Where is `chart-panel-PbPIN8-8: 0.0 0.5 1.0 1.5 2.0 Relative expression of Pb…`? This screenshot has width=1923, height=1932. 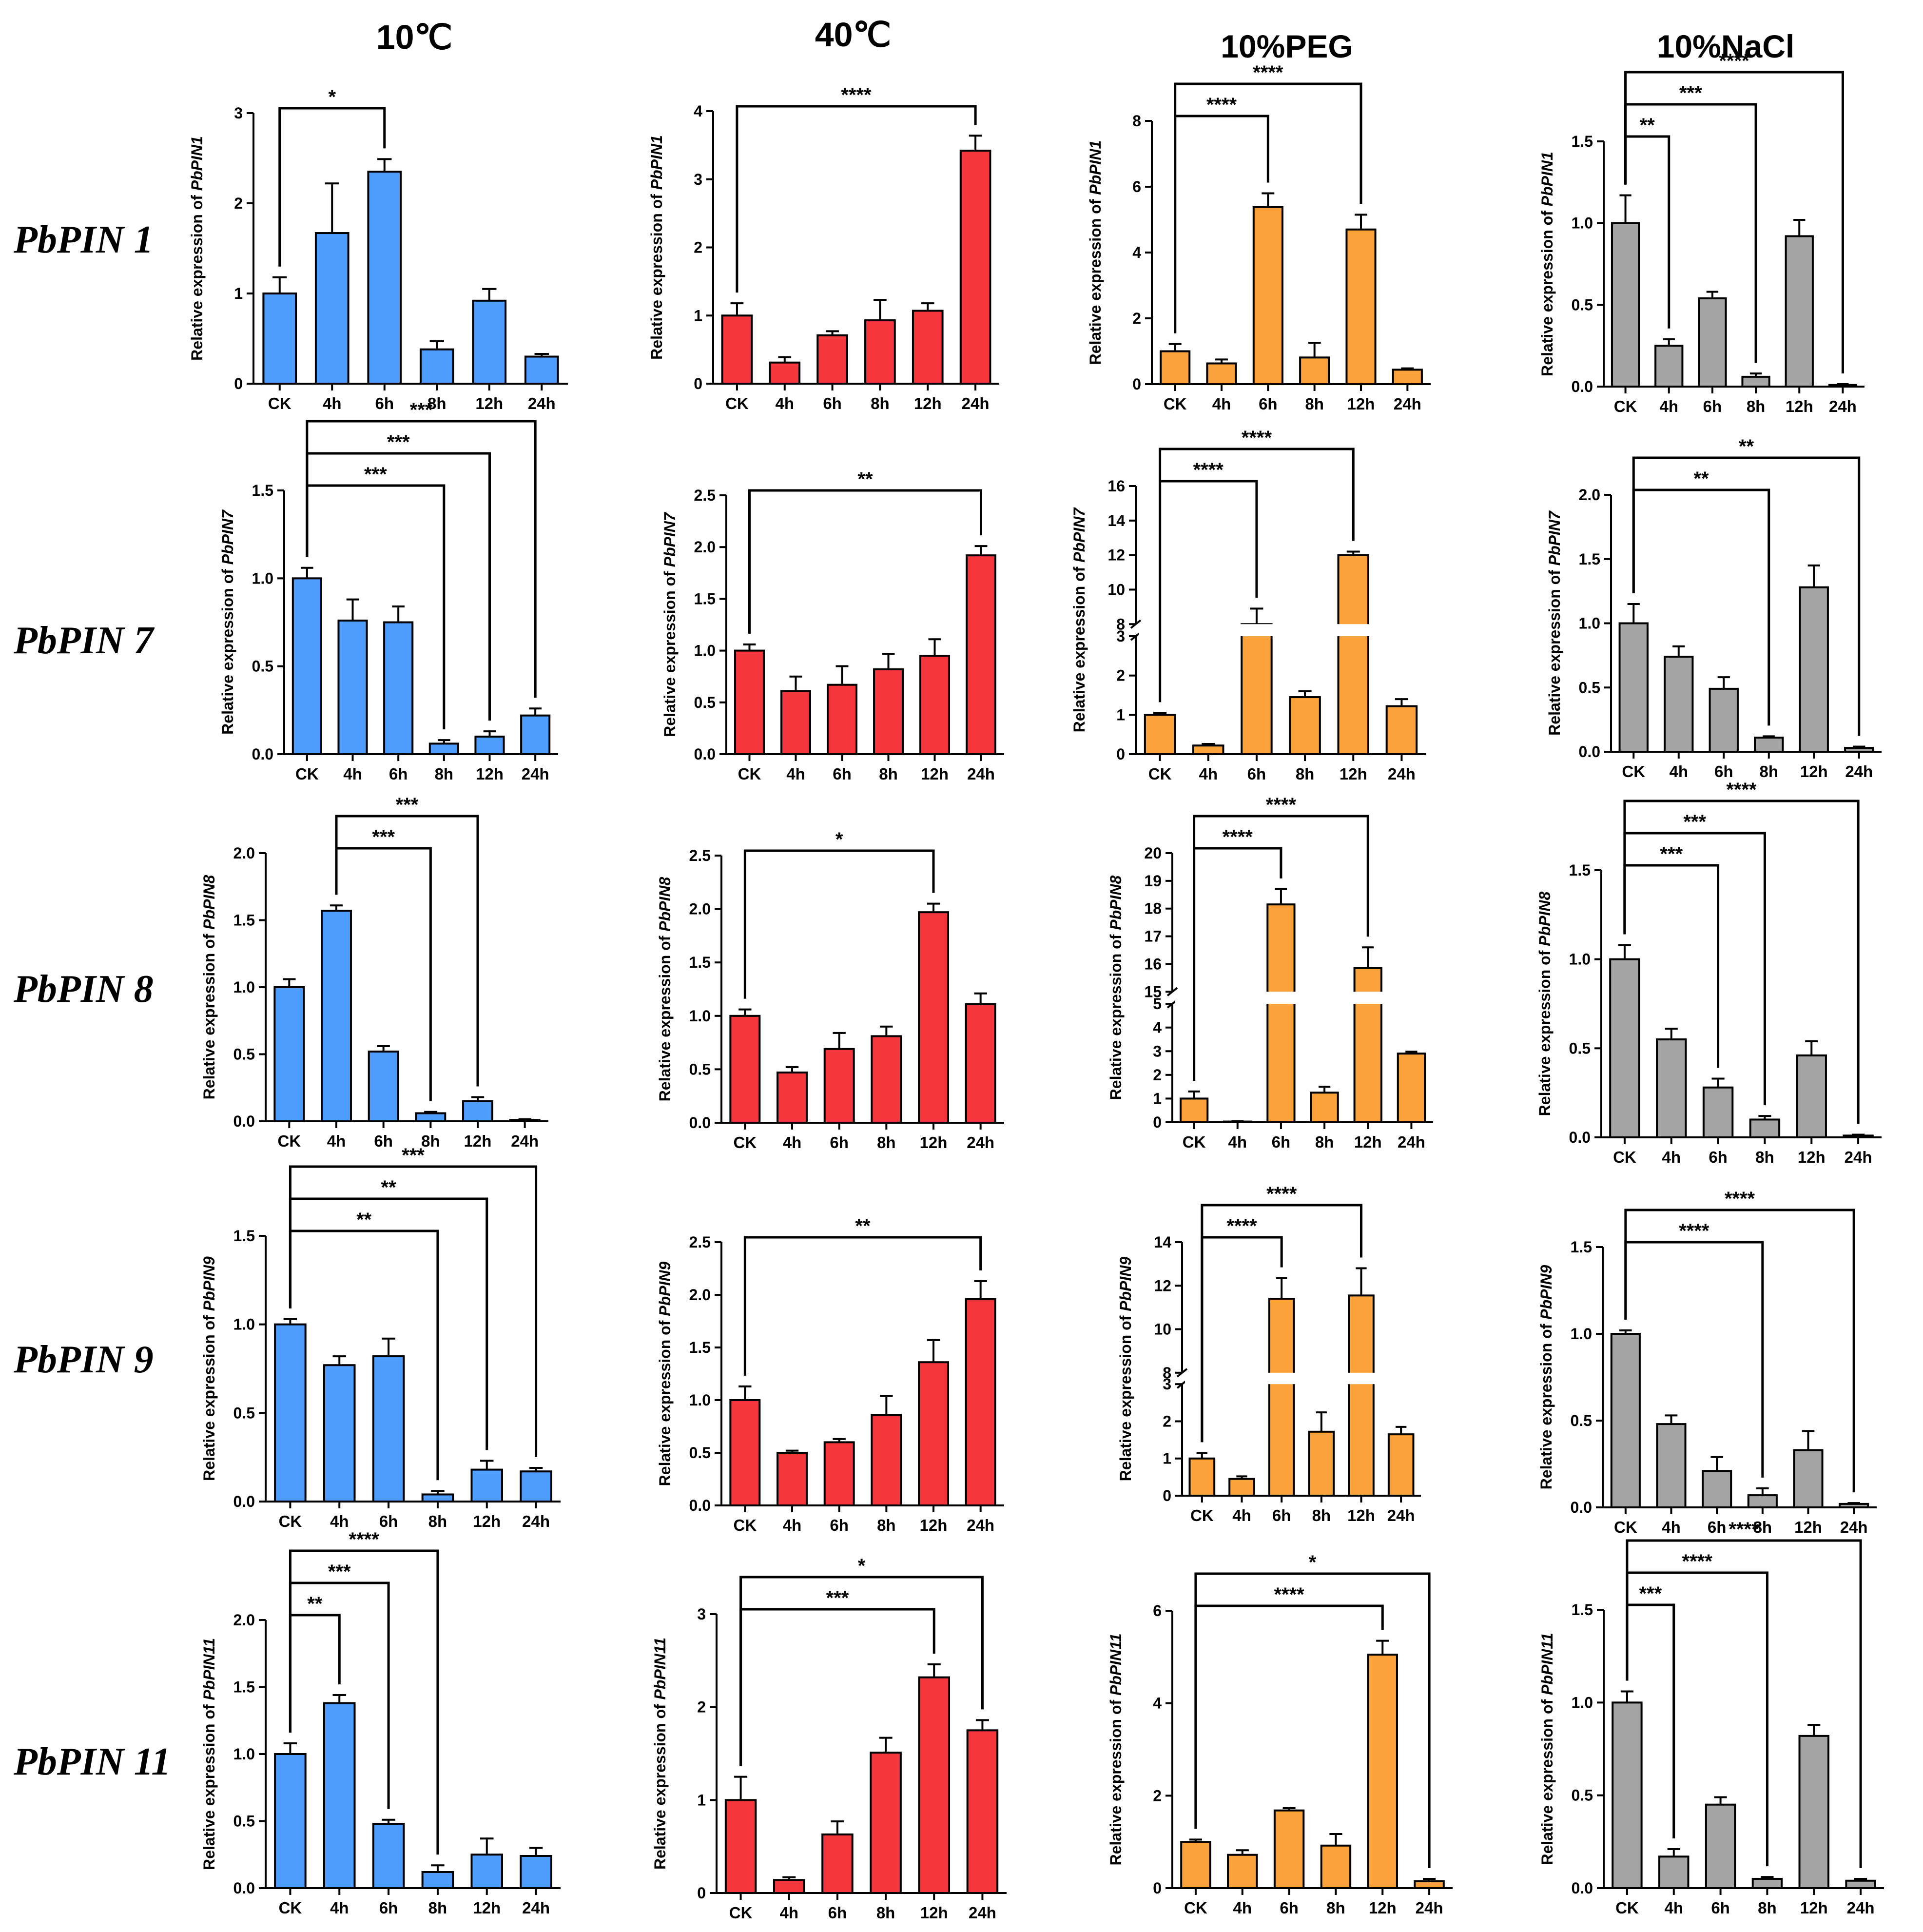 chart-panel-PbPIN8-8: 0.0 0.5 1.0 1.5 2.0 Relative expression of Pb… is located at coordinates (374, 972).